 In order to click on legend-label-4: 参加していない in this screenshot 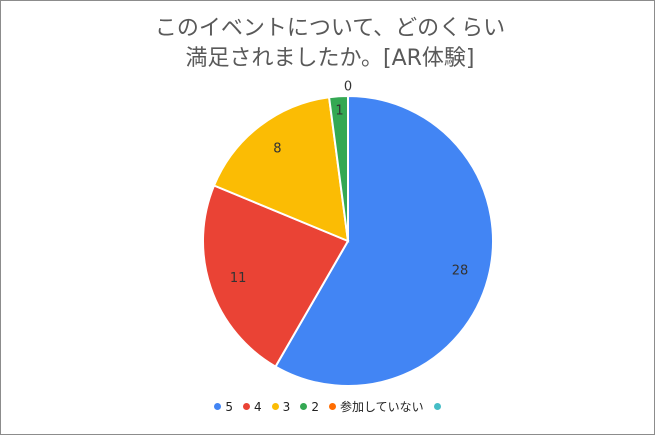, I will do `click(381, 407)`.